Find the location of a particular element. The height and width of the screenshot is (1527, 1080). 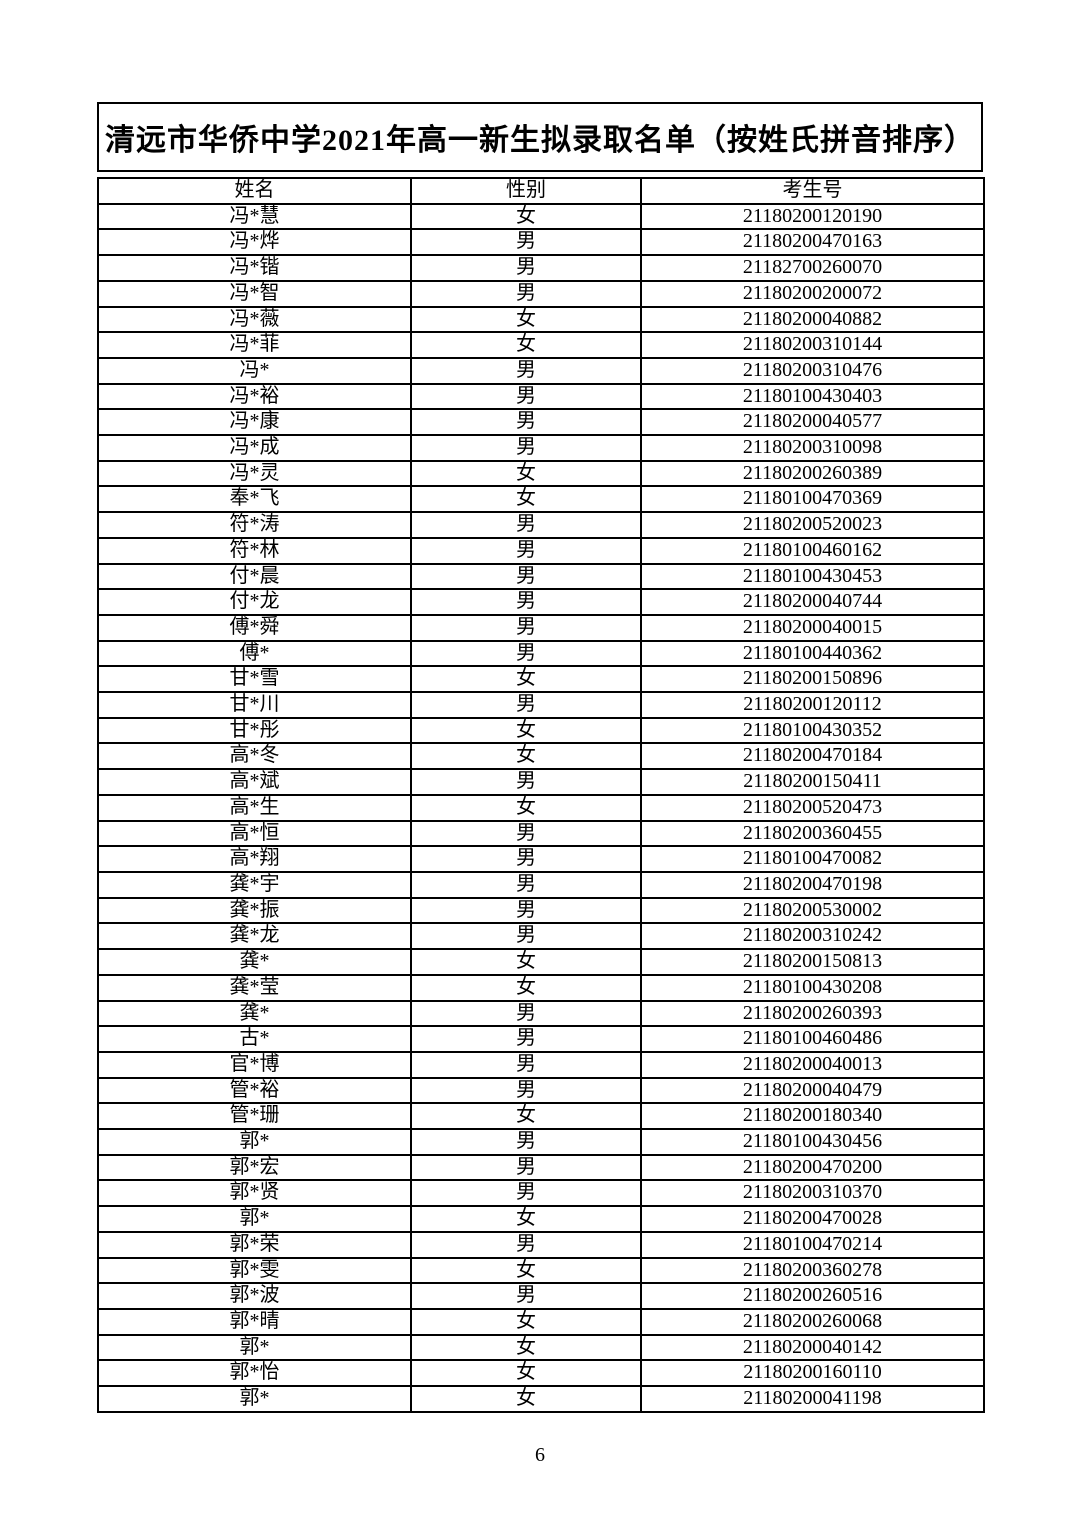

header-gender: 性别 is located at coordinates (526, 191).